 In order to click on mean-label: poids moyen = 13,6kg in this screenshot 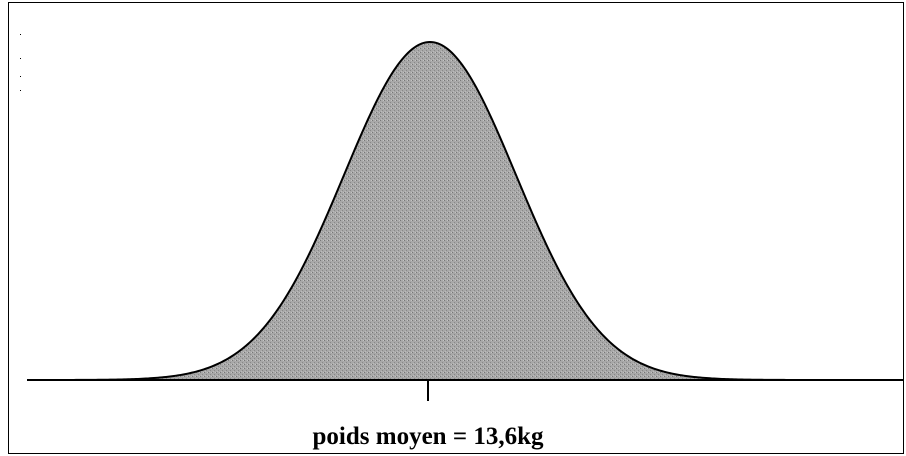, I will do `click(428, 436)`.